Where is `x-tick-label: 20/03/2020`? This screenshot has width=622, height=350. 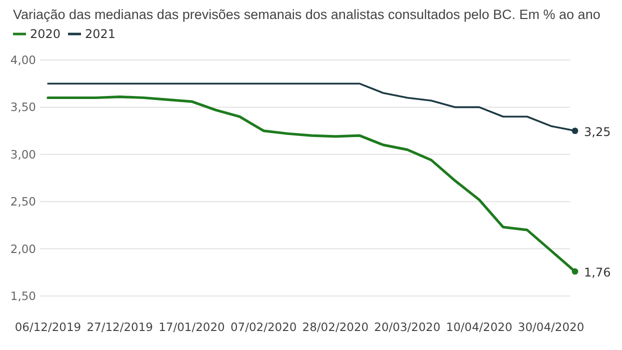
x-tick-label: 20/03/2020 is located at coordinates (407, 327).